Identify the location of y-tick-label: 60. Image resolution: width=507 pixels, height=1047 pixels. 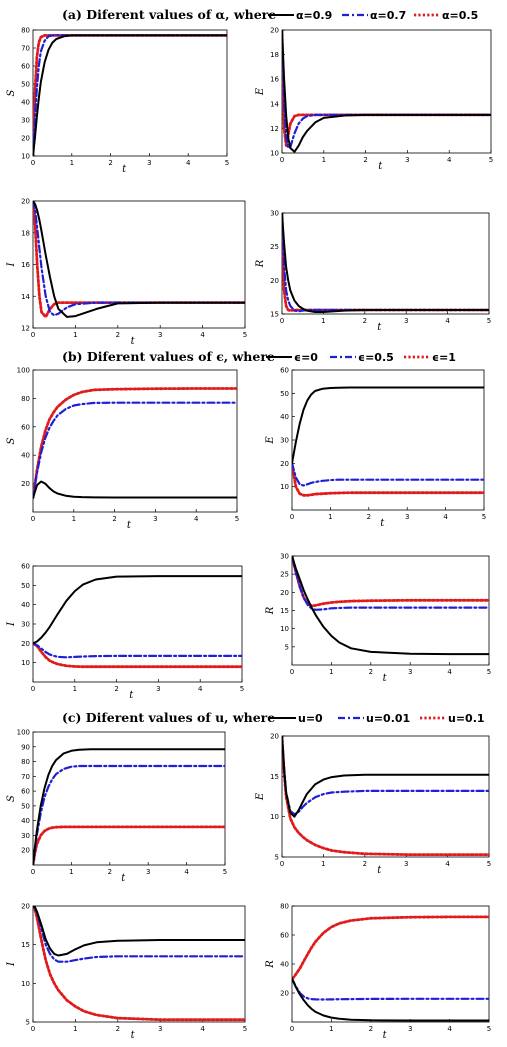
(25, 792).